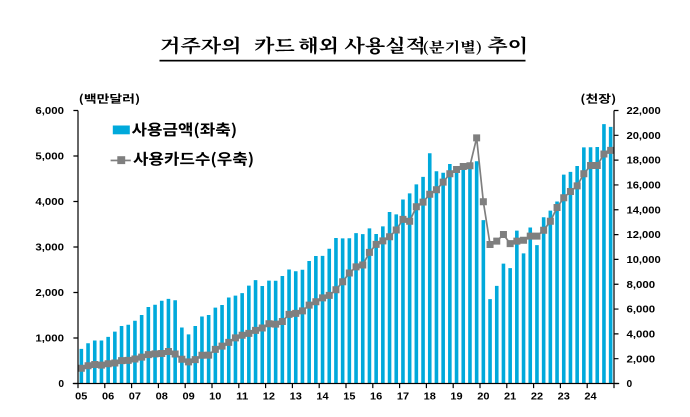 The height and width of the screenshot is (417, 690). I want to click on svg-text: 18,000, so click(644, 161).